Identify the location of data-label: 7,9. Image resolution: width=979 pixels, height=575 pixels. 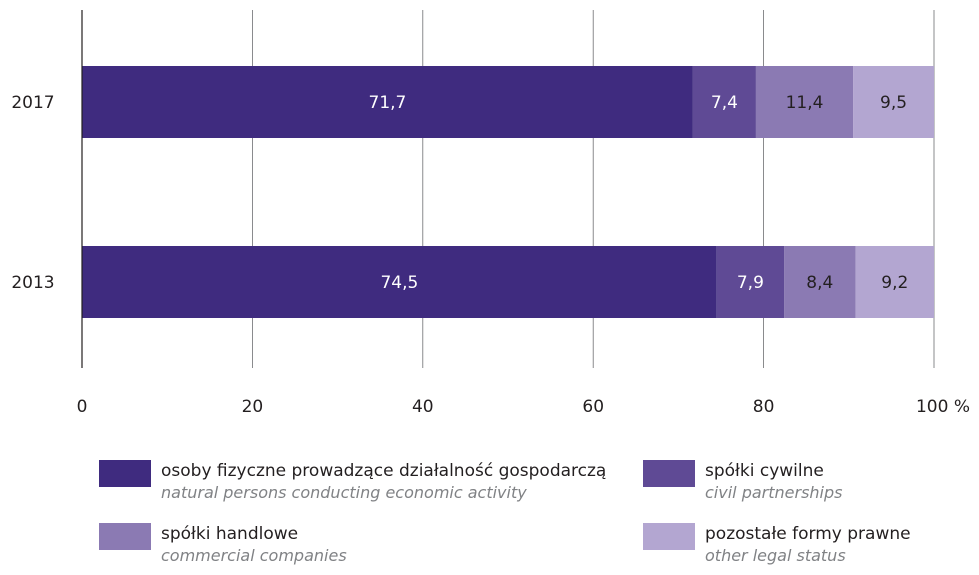
(750, 283).